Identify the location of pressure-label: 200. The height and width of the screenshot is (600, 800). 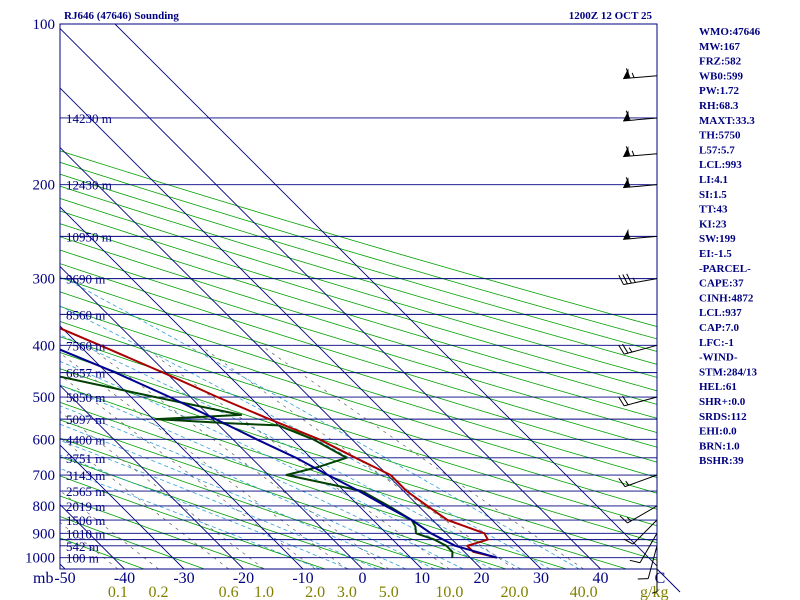
(44, 186).